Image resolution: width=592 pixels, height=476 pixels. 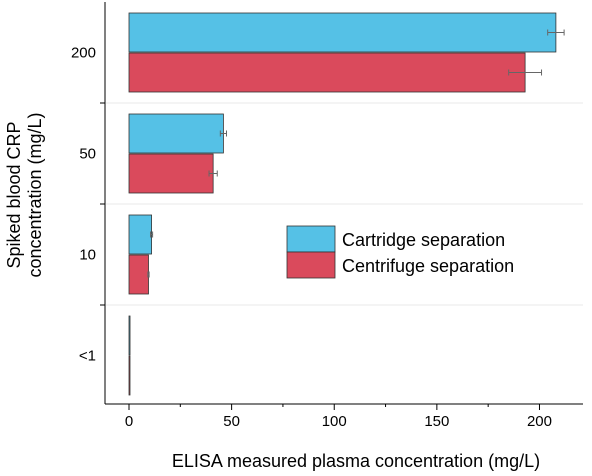 I want to click on y-tick-label: 50, so click(x=87, y=154).